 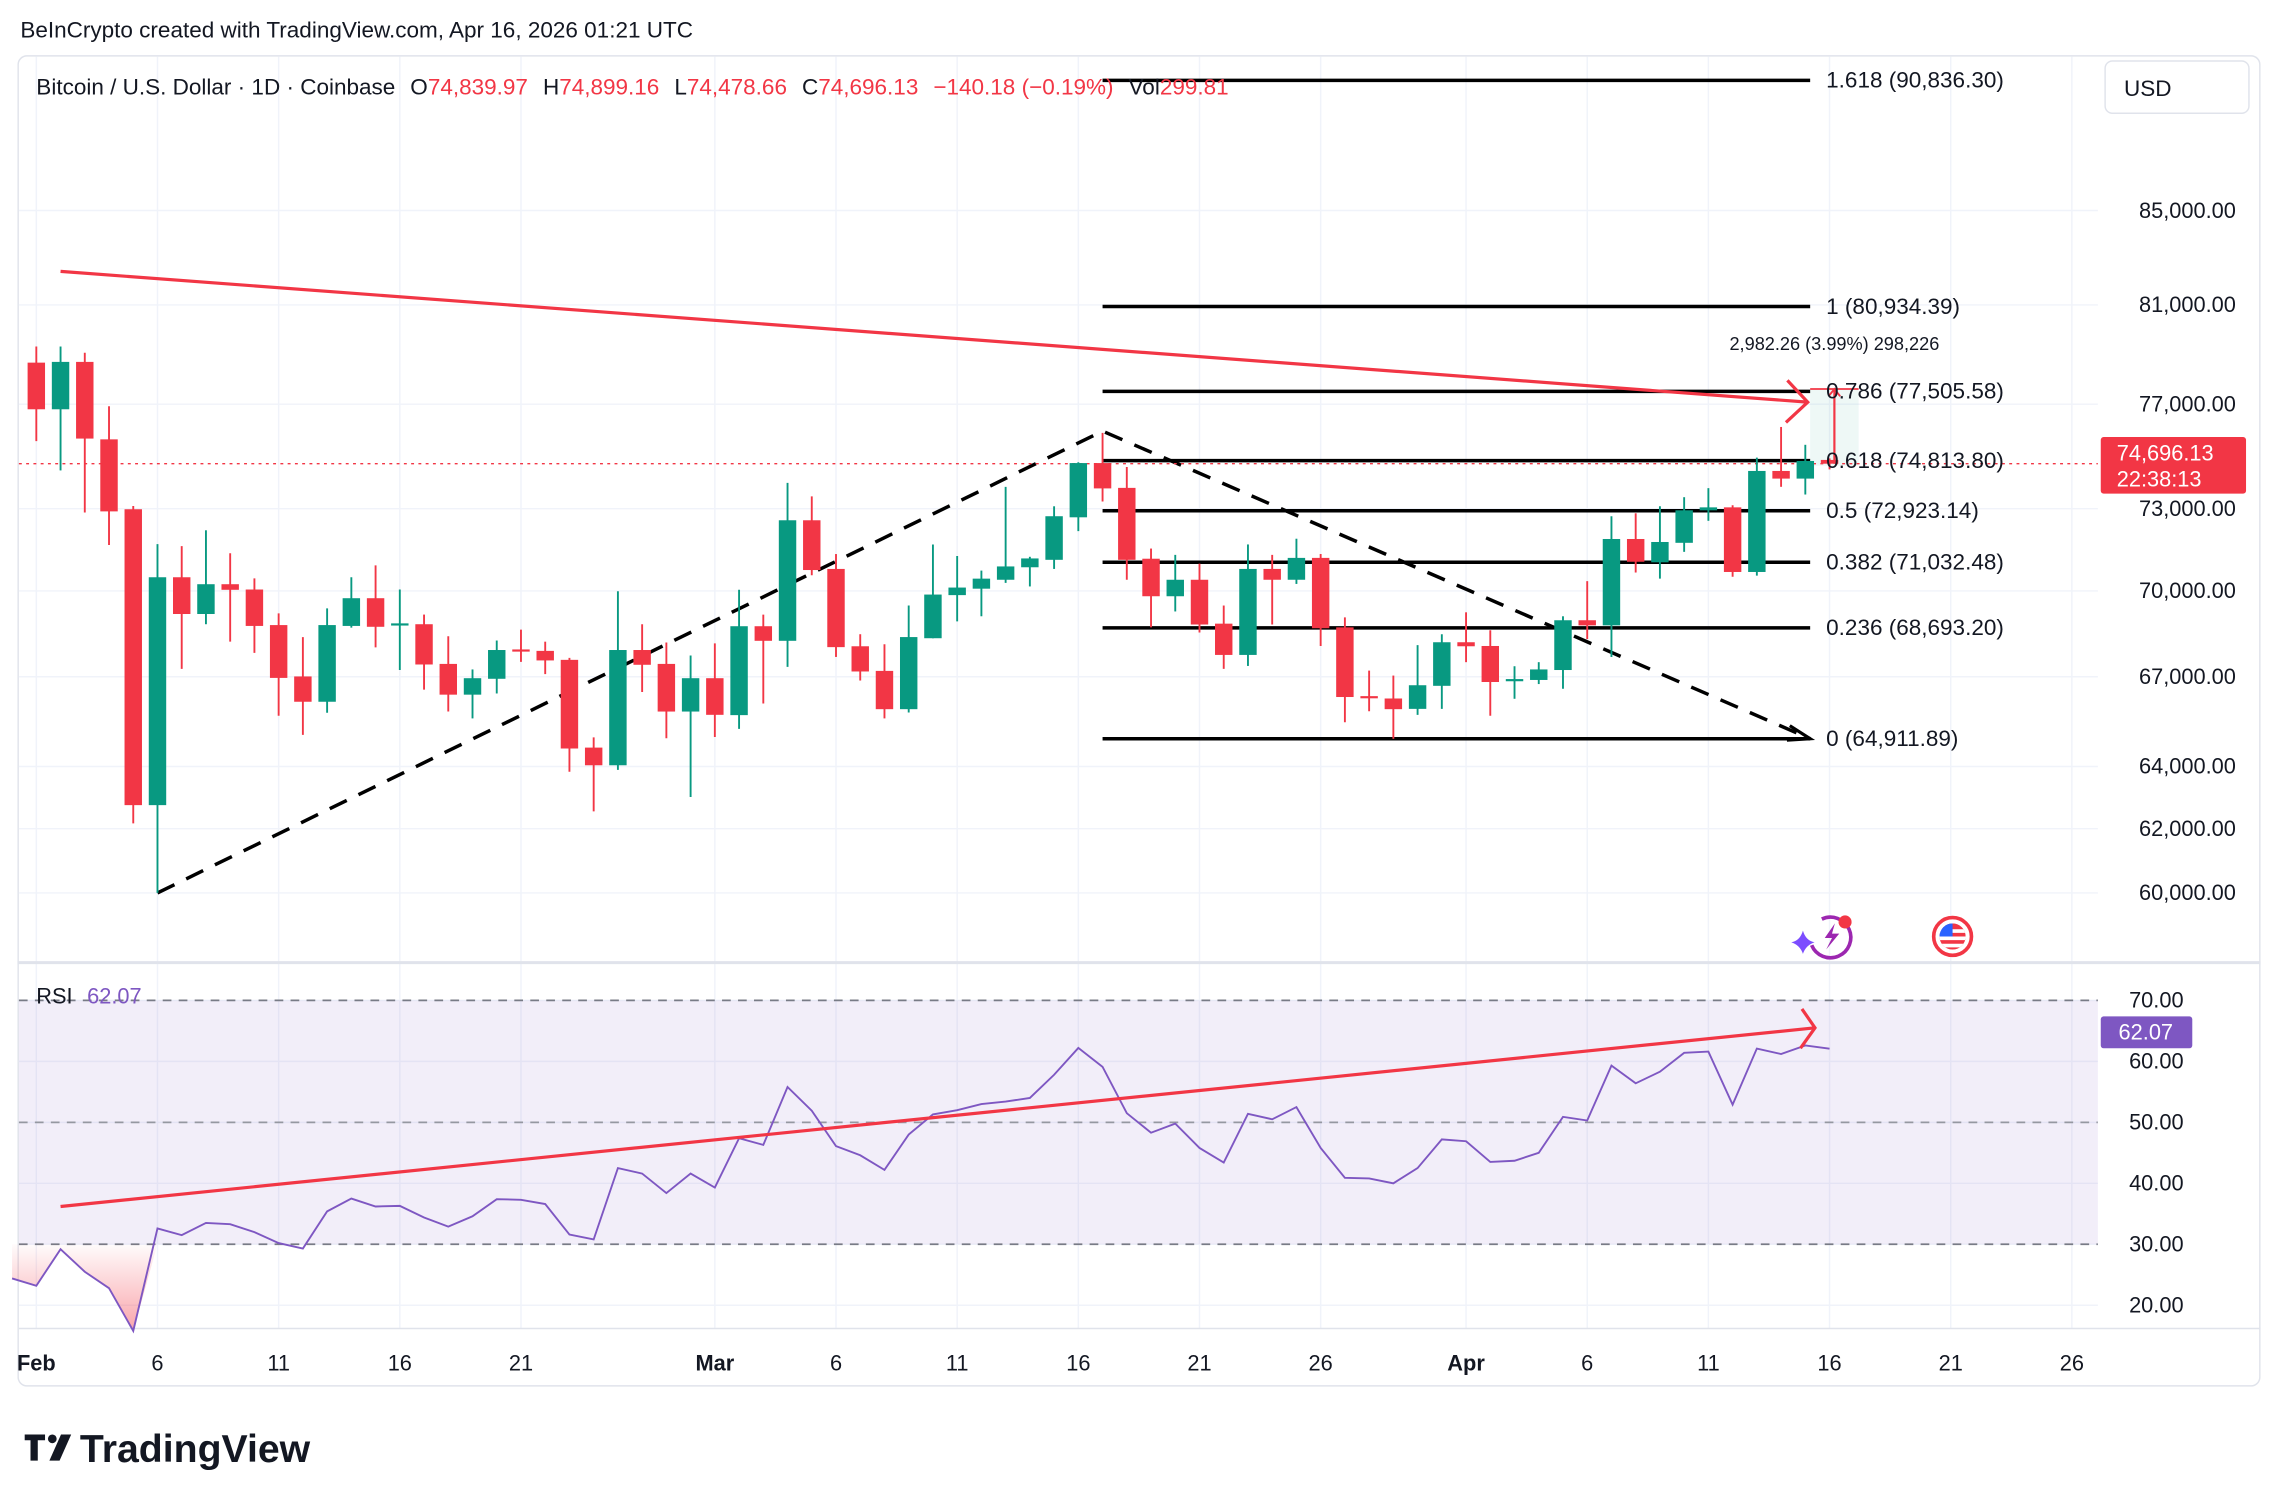 What do you see at coordinates (1466, 1363) in the screenshot?
I see `time-tick-label: Apr` at bounding box center [1466, 1363].